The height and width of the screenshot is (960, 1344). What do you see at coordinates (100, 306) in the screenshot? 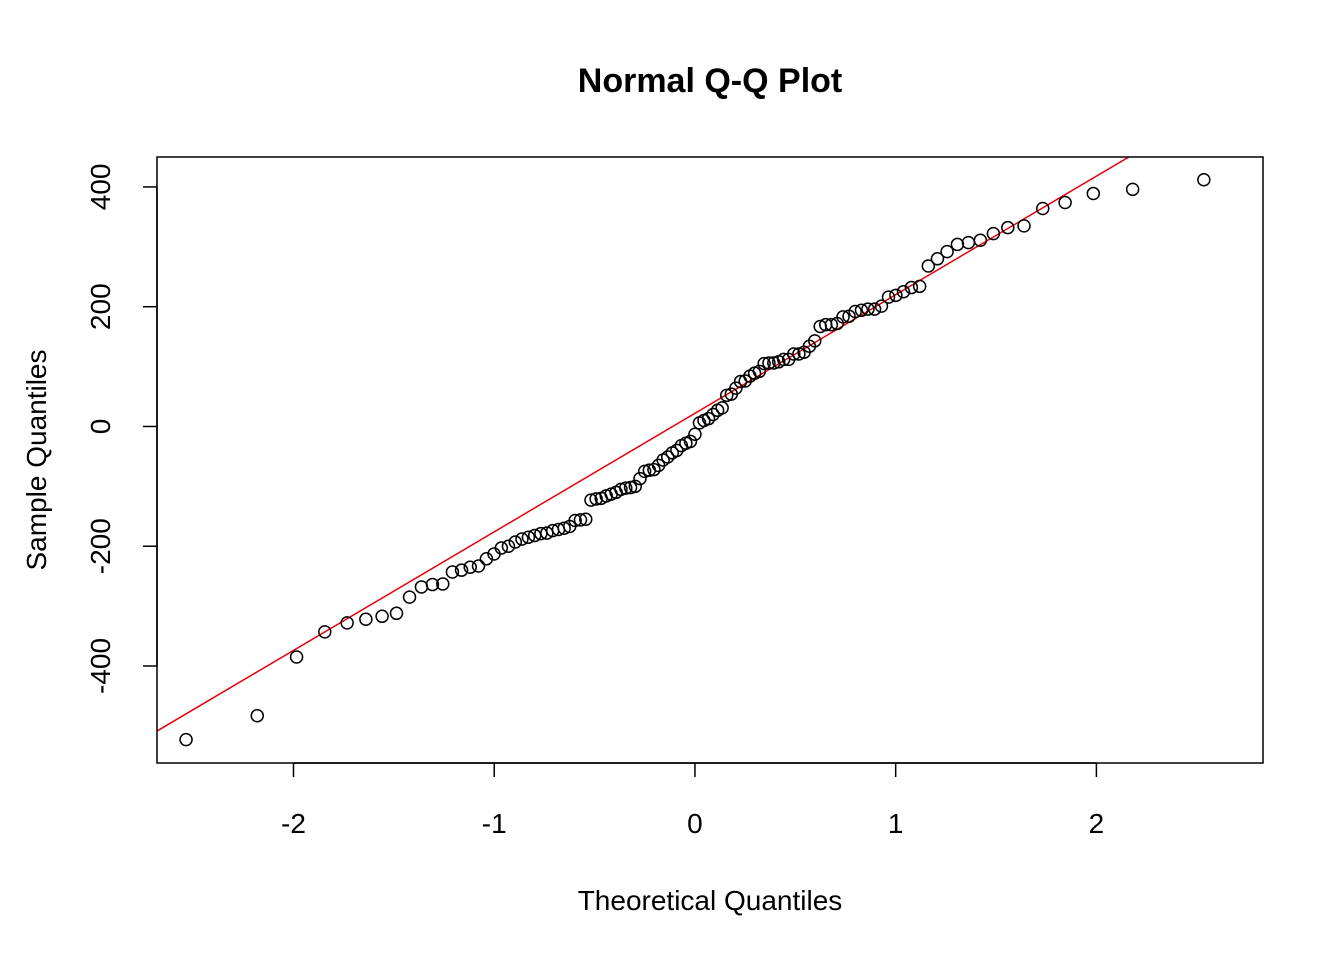
I see `y-tick-label: 200` at bounding box center [100, 306].